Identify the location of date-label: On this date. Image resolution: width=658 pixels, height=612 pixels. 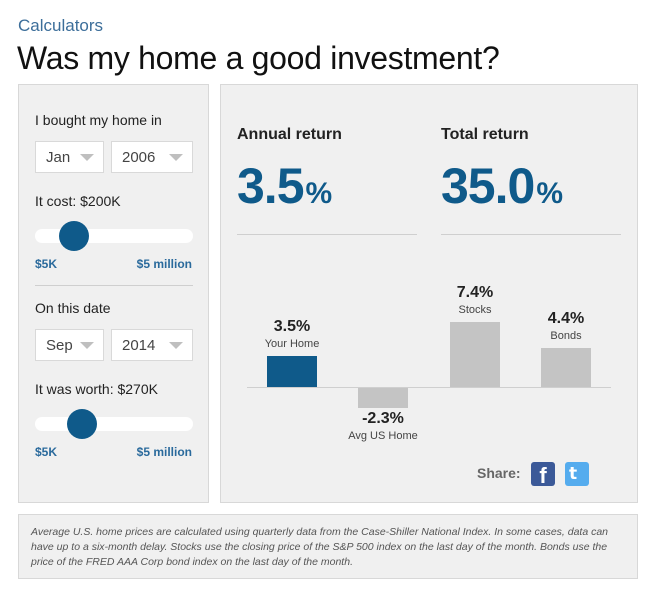
(73, 308).